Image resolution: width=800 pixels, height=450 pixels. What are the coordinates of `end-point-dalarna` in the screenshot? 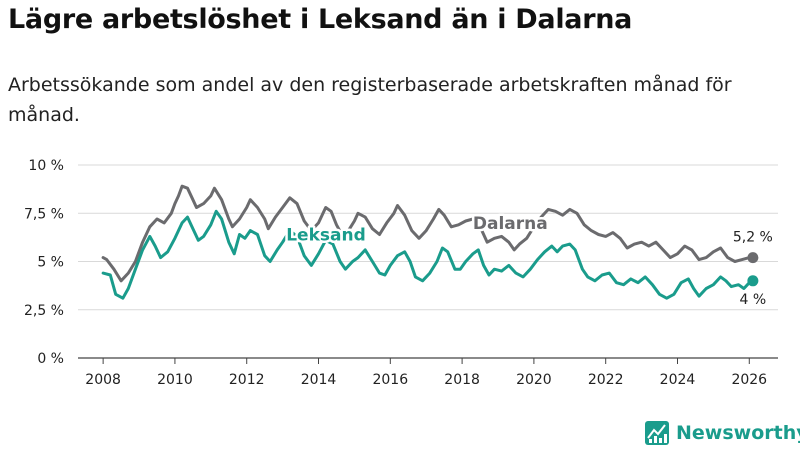 It's located at (753, 258).